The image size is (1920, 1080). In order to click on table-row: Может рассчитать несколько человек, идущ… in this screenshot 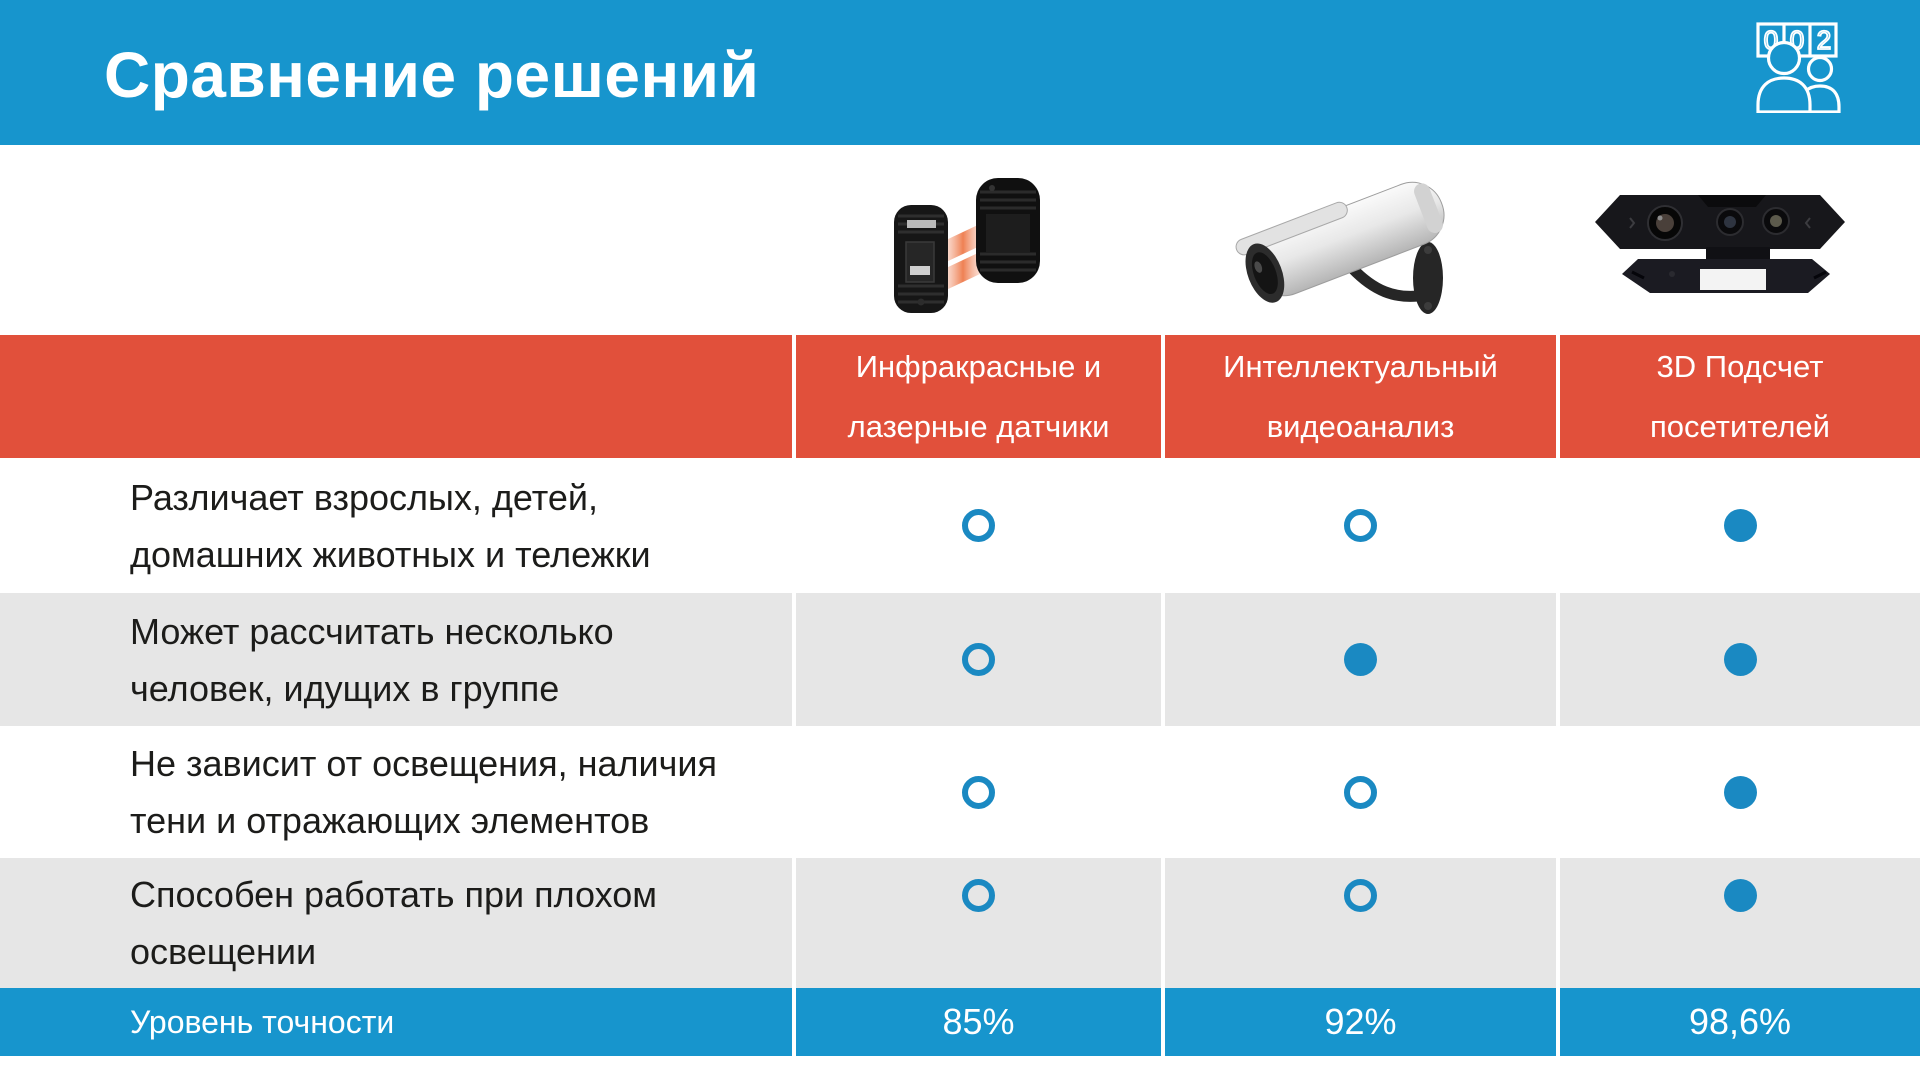, I will do `click(960, 659)`.